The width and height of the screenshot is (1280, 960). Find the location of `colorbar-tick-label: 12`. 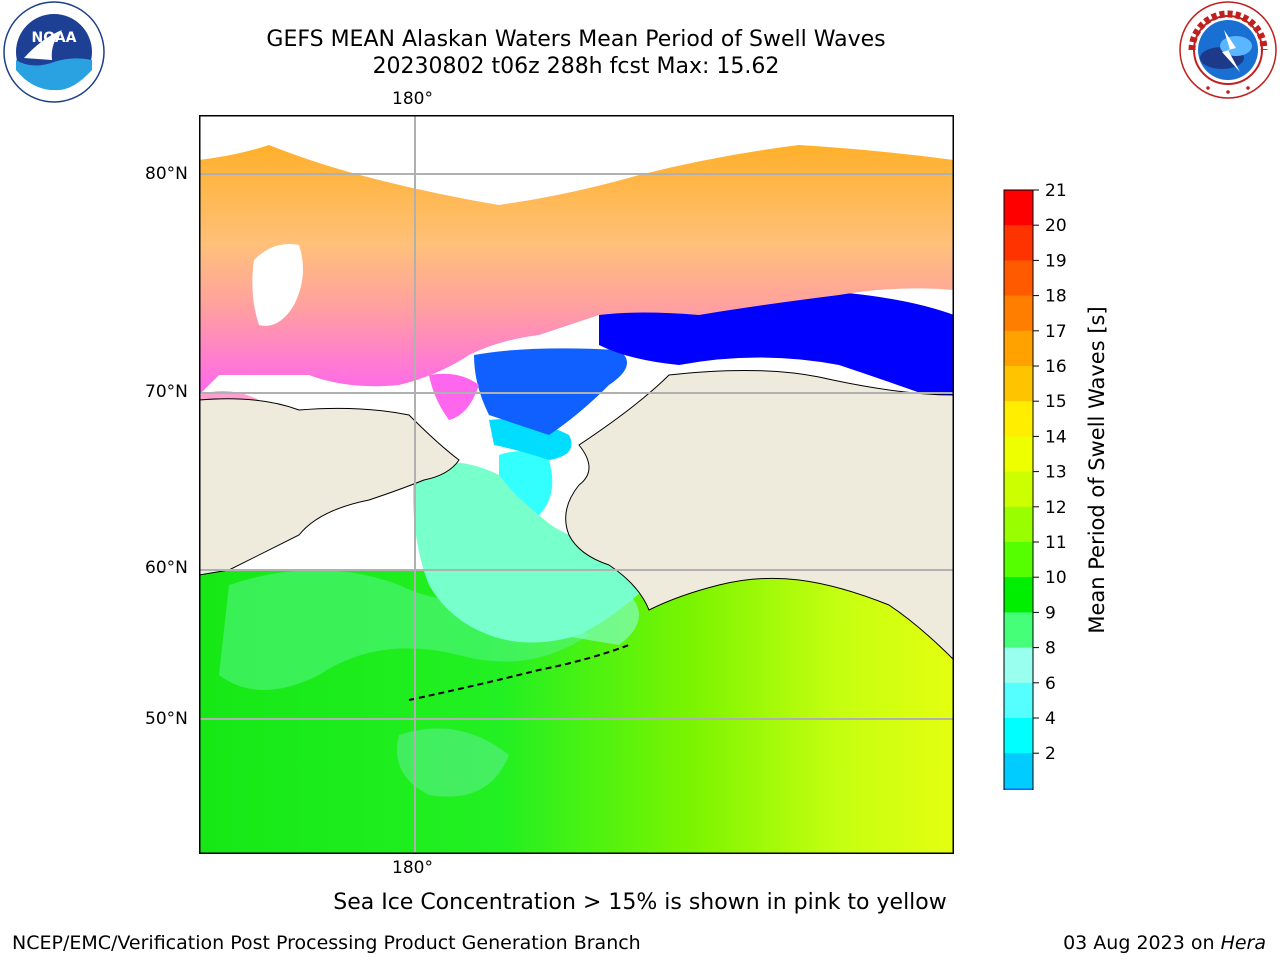

colorbar-tick-label: 12 is located at coordinates (1056, 508).